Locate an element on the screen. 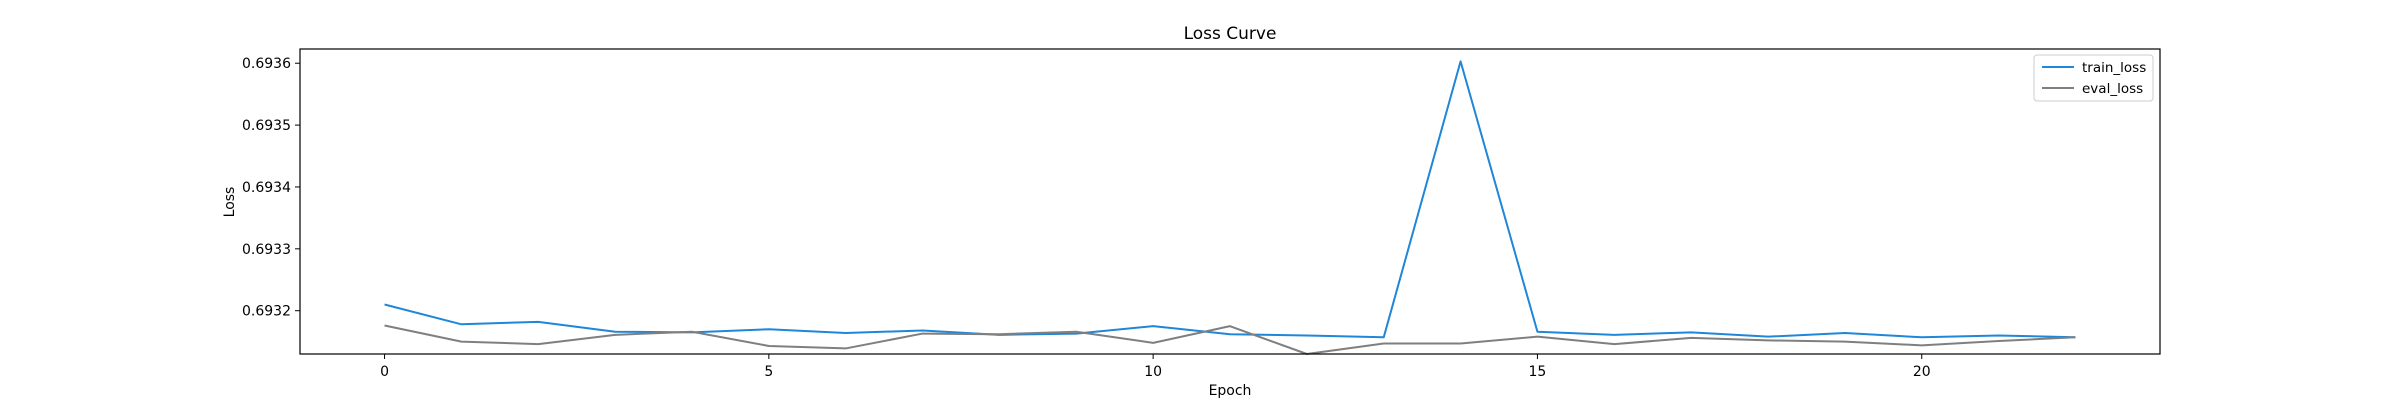 Image resolution: width=2400 pixels, height=400 pixels. x-tick-label: 10 is located at coordinates (1153, 372).